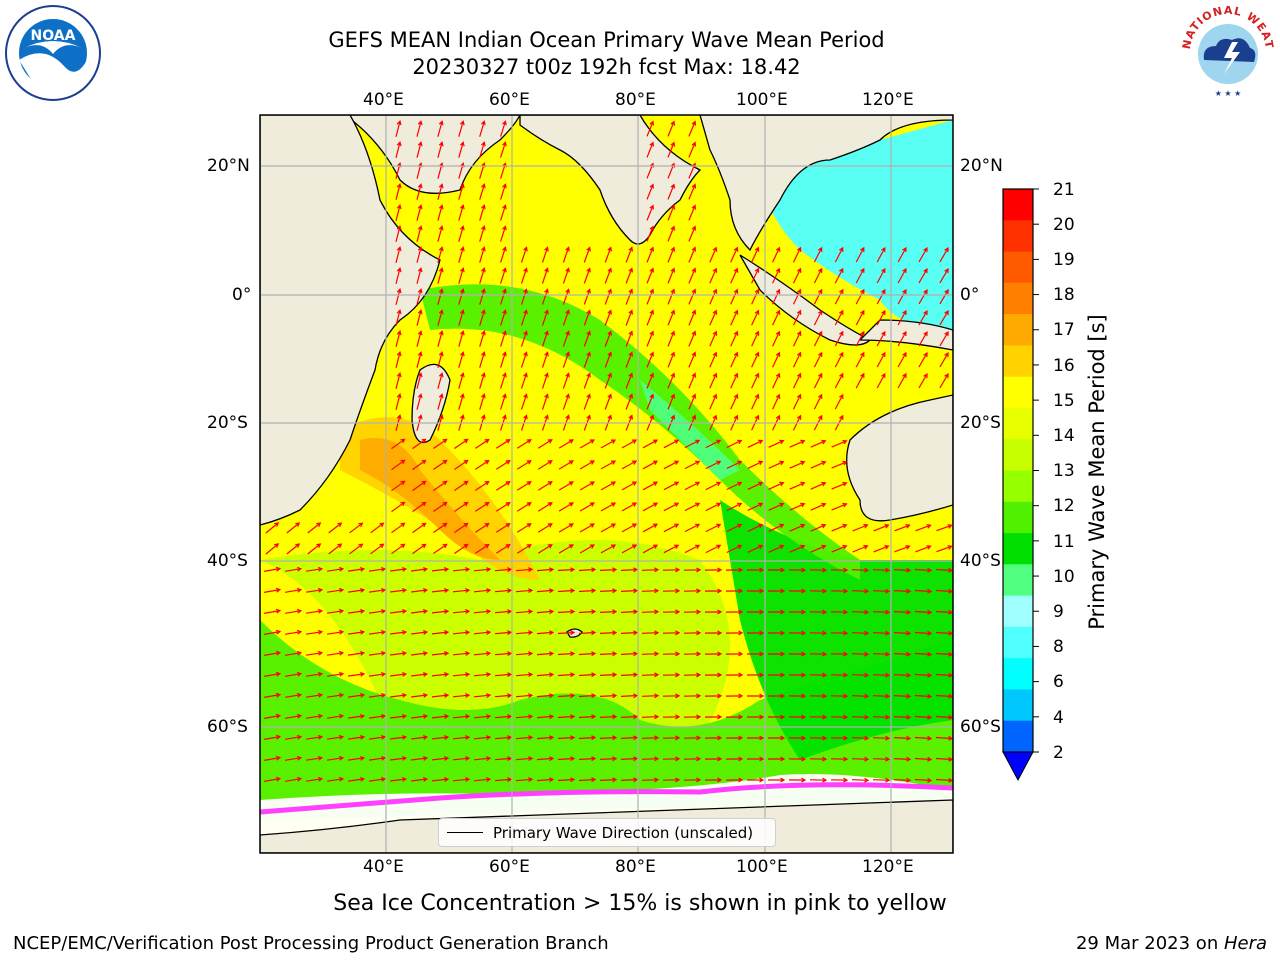  I want to click on land-arabia-top, so click(390, 154).